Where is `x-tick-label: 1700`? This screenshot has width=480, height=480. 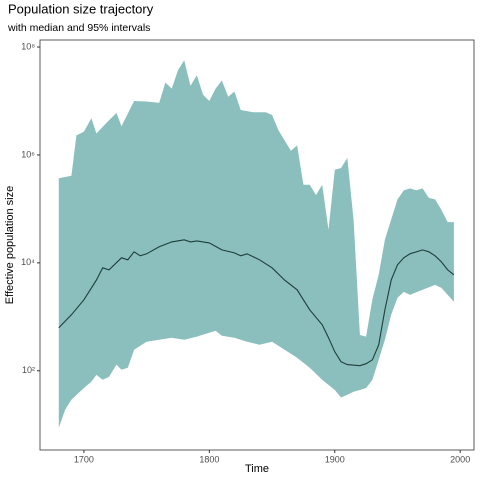 x-tick-label: 1700 is located at coordinates (84, 459).